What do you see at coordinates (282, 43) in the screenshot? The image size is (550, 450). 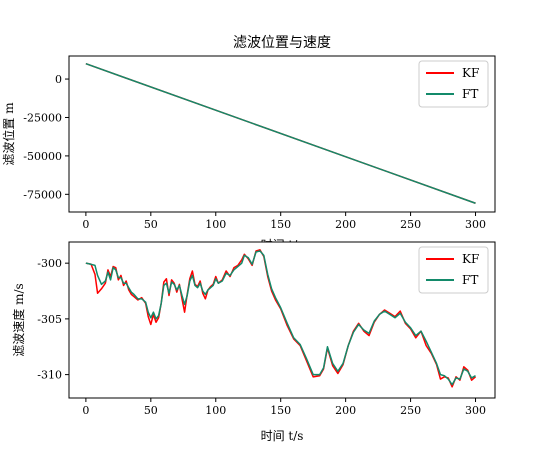 I see `position-chart-title: 滤波位置与速度` at bounding box center [282, 43].